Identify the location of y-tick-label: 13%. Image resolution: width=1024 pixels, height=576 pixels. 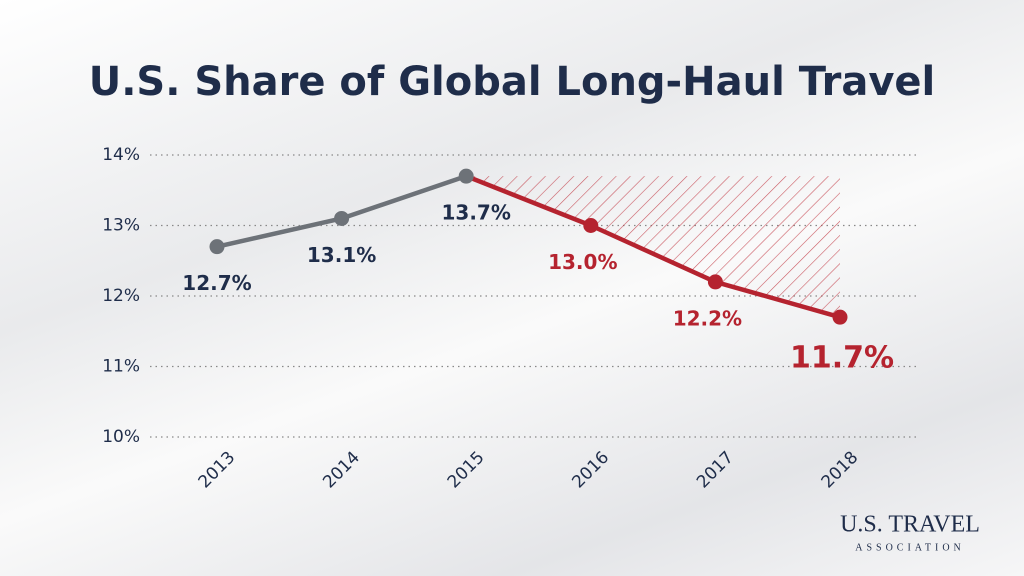
(121, 226).